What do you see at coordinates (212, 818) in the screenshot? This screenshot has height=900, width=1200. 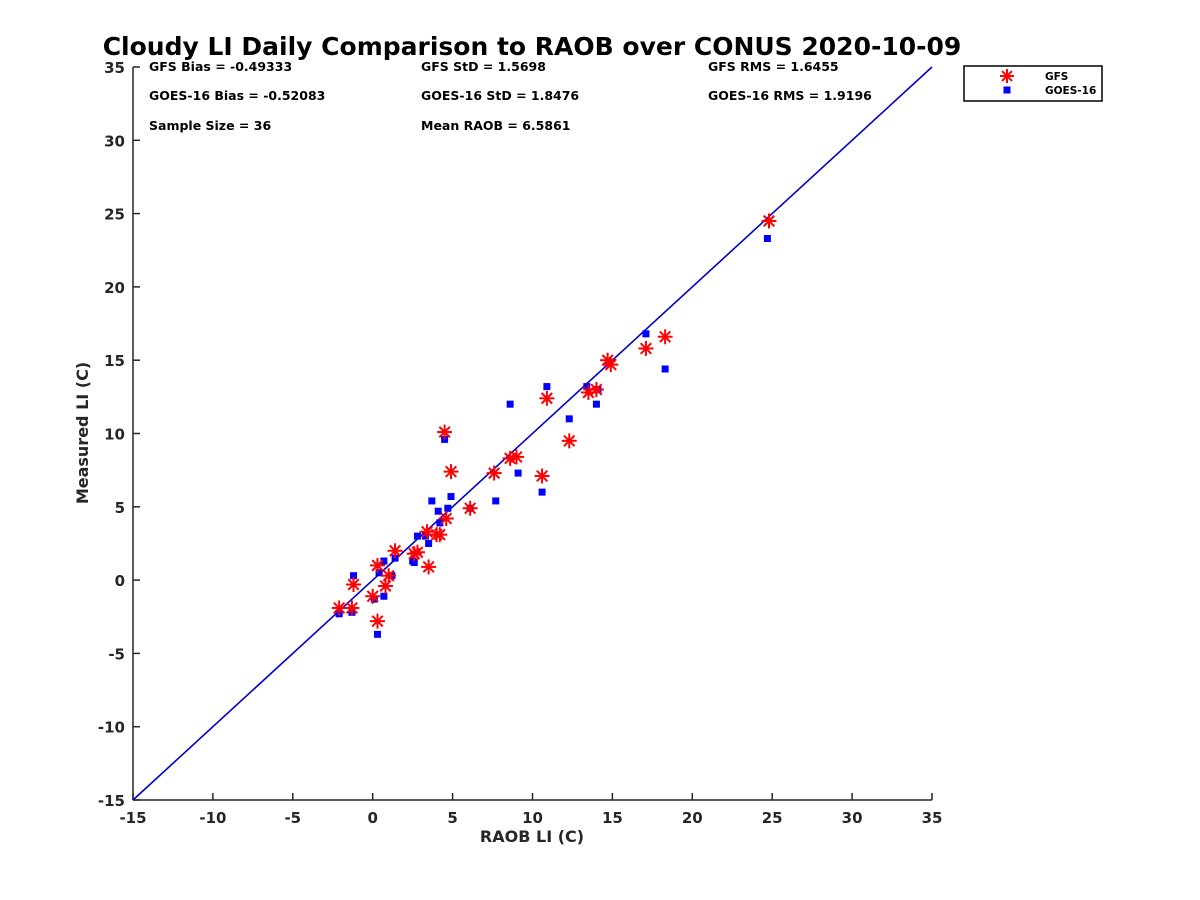 I see `x-tick-label: -10` at bounding box center [212, 818].